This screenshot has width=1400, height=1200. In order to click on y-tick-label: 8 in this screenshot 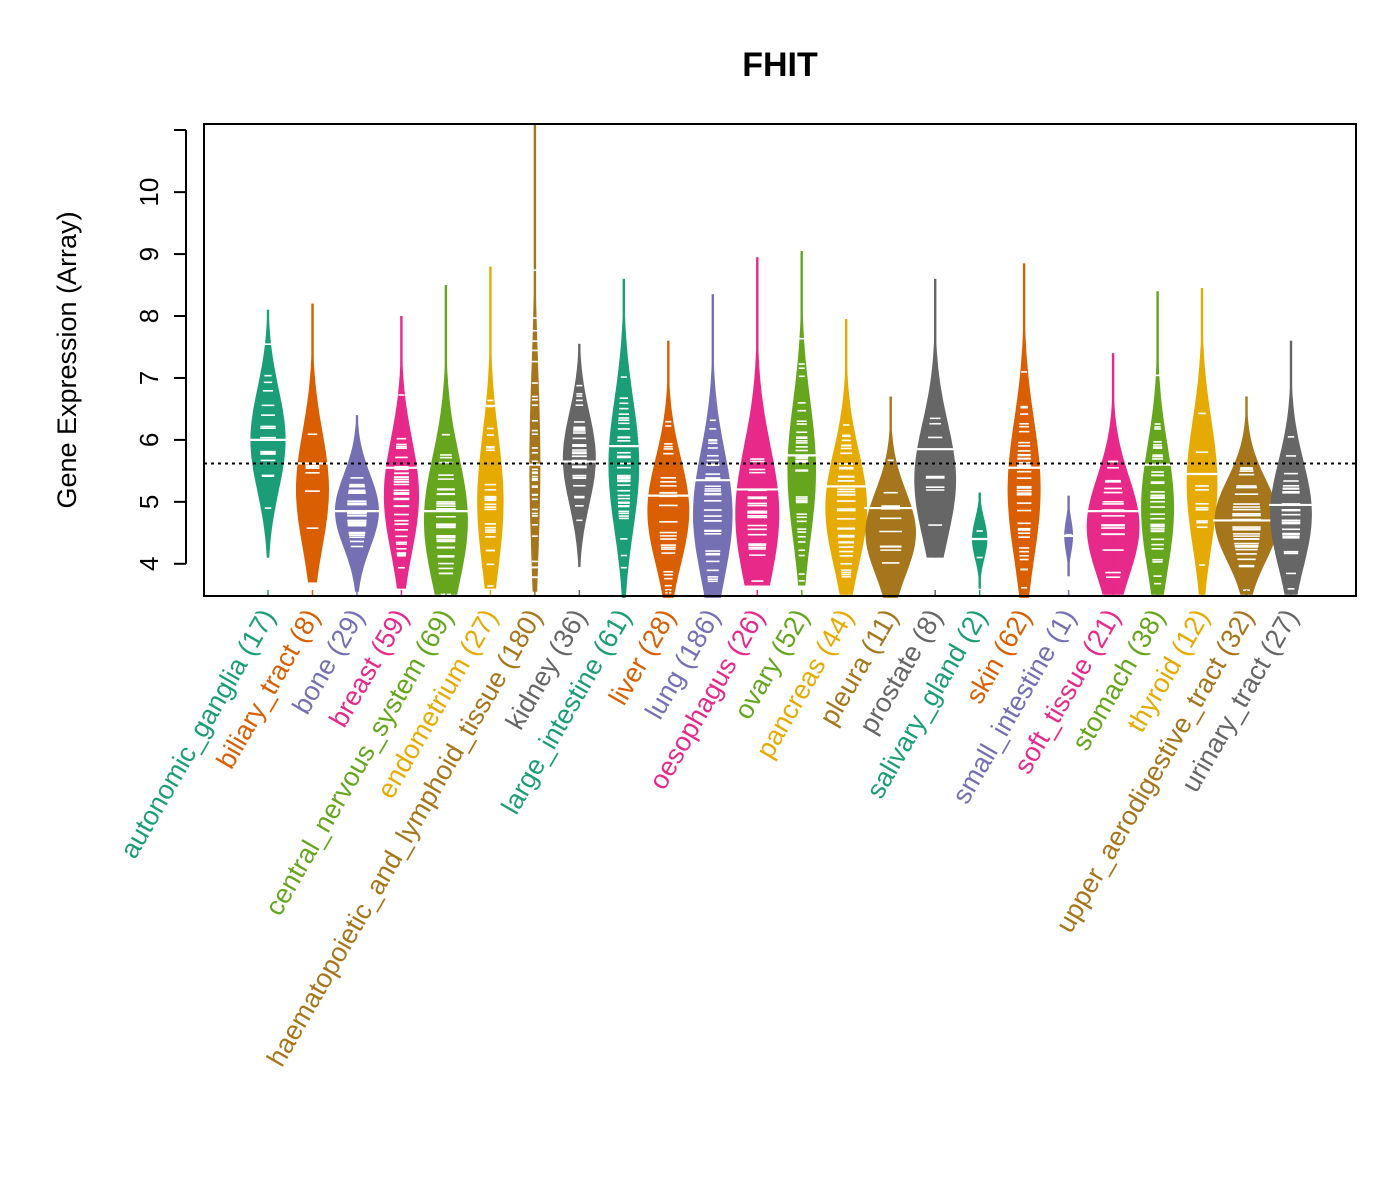, I will do `click(149, 316)`.